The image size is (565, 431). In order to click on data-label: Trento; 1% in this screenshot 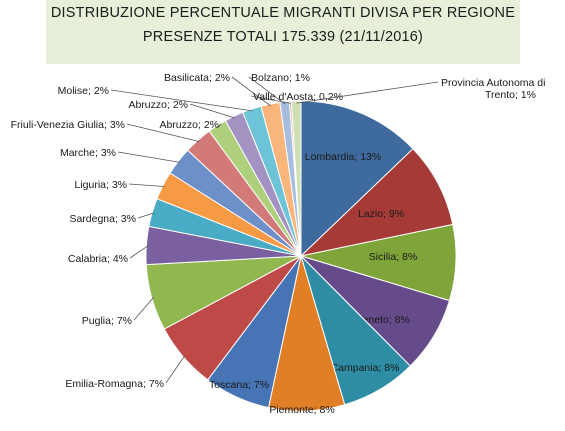, I will do `click(510, 95)`.